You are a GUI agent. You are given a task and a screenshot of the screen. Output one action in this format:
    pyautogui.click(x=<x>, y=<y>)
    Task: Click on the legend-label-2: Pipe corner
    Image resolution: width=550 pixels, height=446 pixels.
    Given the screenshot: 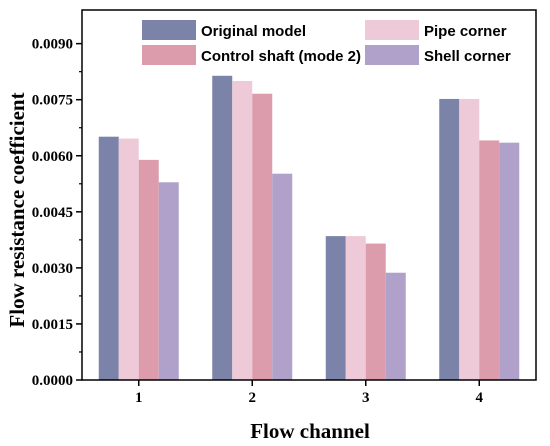 What is the action you would take?
    pyautogui.click(x=465, y=31)
    